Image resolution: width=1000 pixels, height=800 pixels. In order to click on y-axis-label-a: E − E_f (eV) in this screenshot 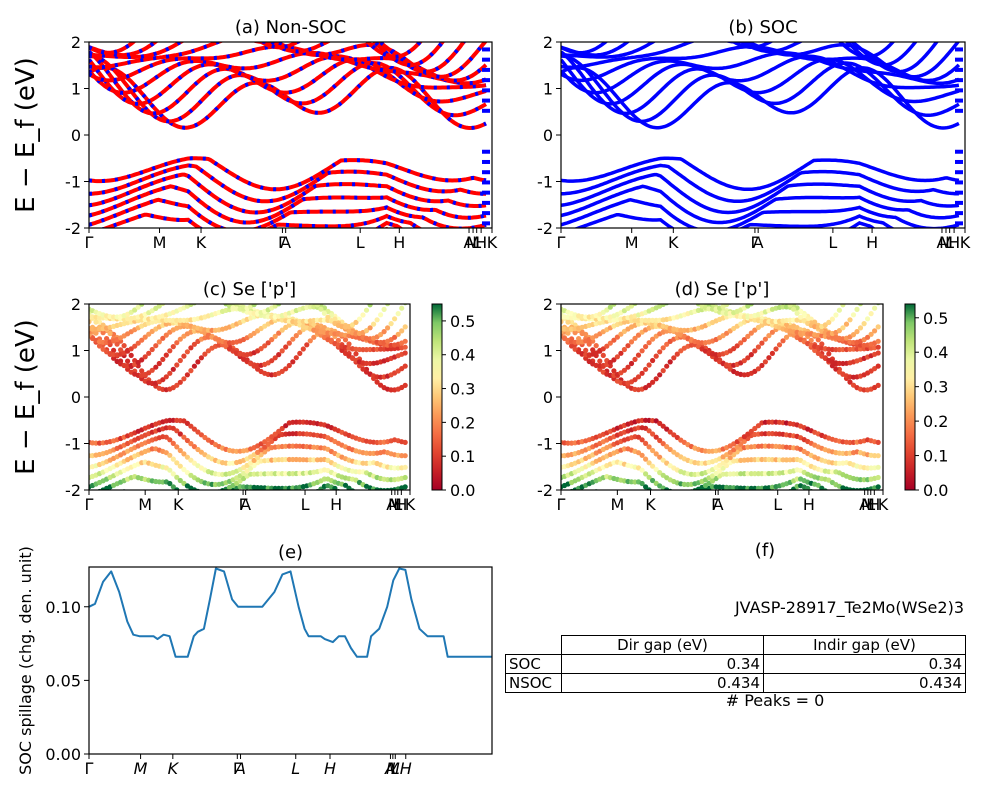, I will do `click(26, 135)`.